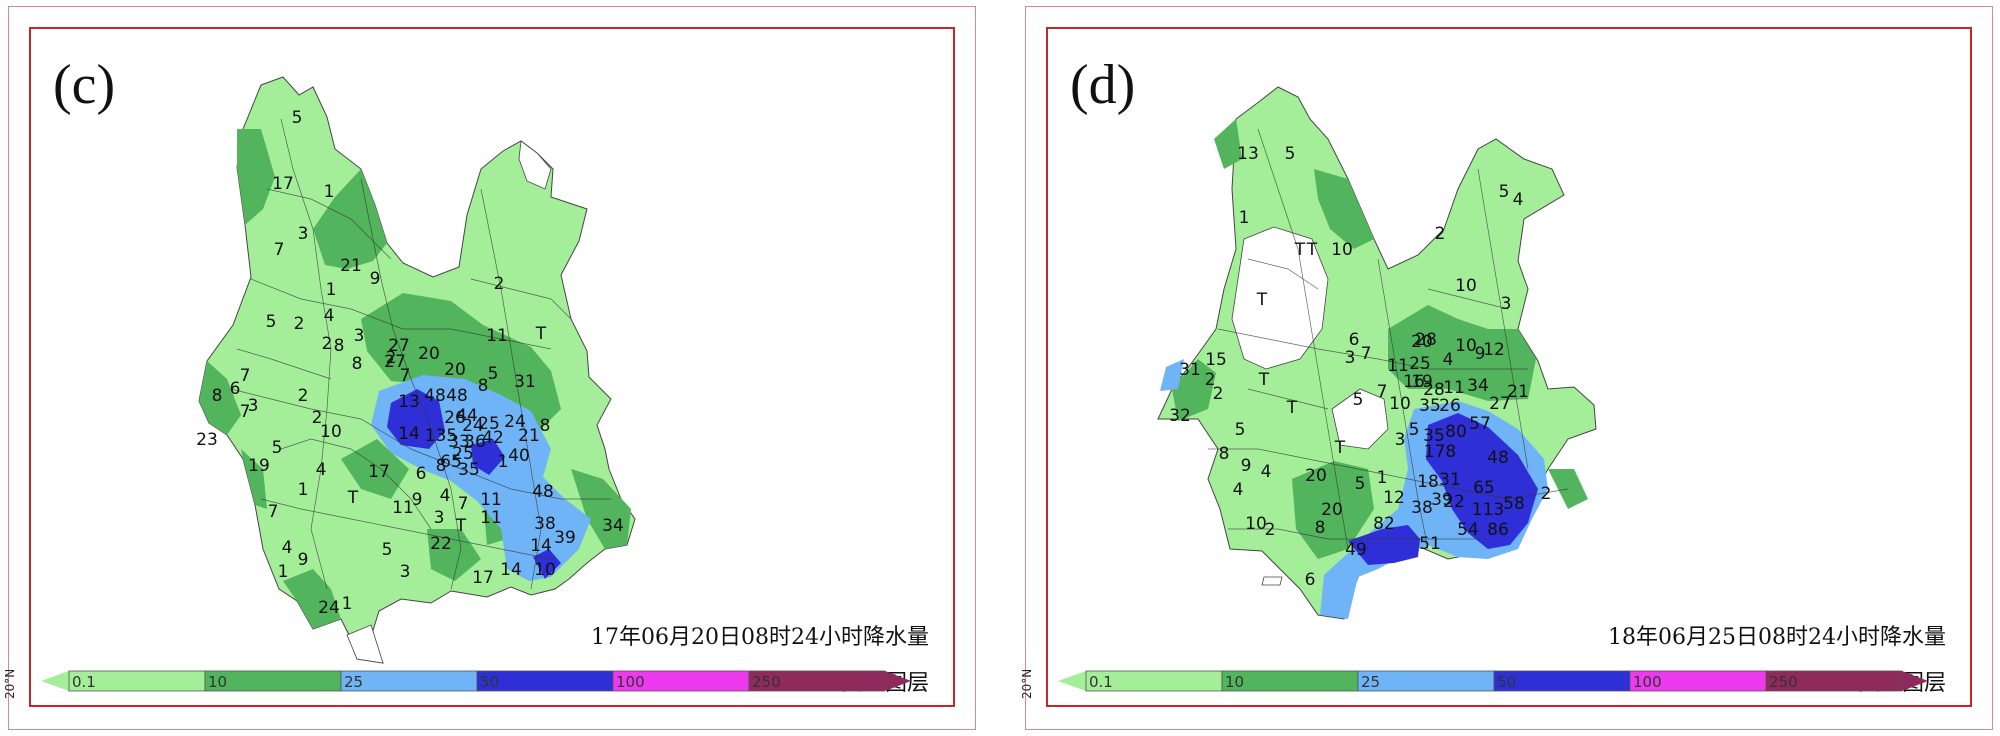  I want to click on station-value: 65, so click(1484, 488).